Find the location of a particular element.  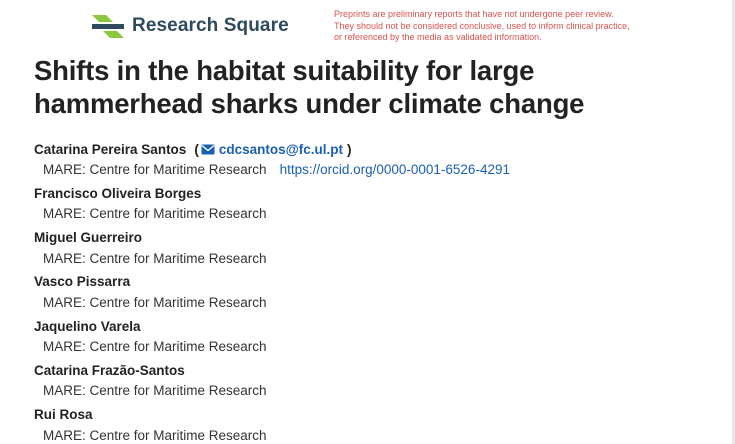

author-name: Jaquelino Varela is located at coordinates (87, 326).